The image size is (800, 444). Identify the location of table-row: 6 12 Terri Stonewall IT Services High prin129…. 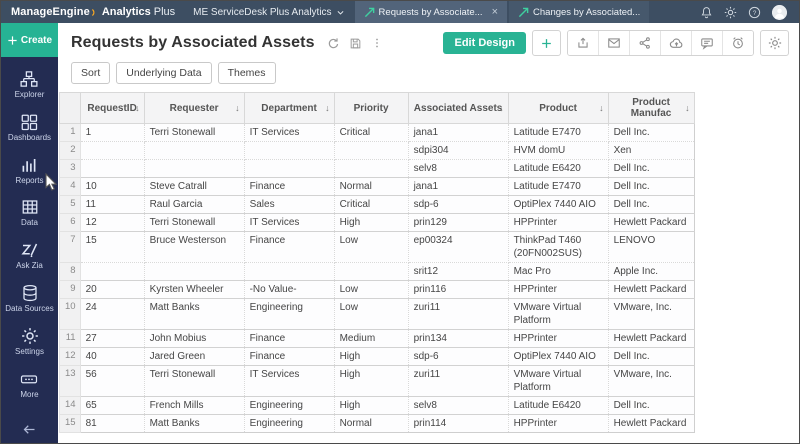
(377, 222).